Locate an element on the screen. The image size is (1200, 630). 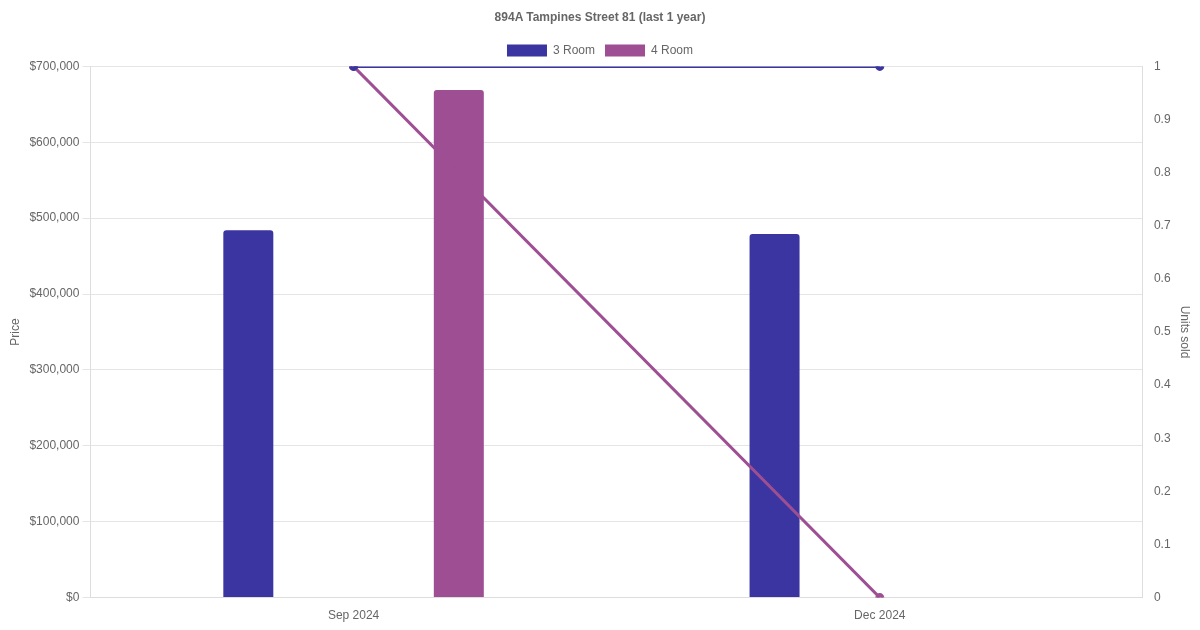
chart-title: 894A Tampines Street 81 (last 1 year) is located at coordinates (600, 16).